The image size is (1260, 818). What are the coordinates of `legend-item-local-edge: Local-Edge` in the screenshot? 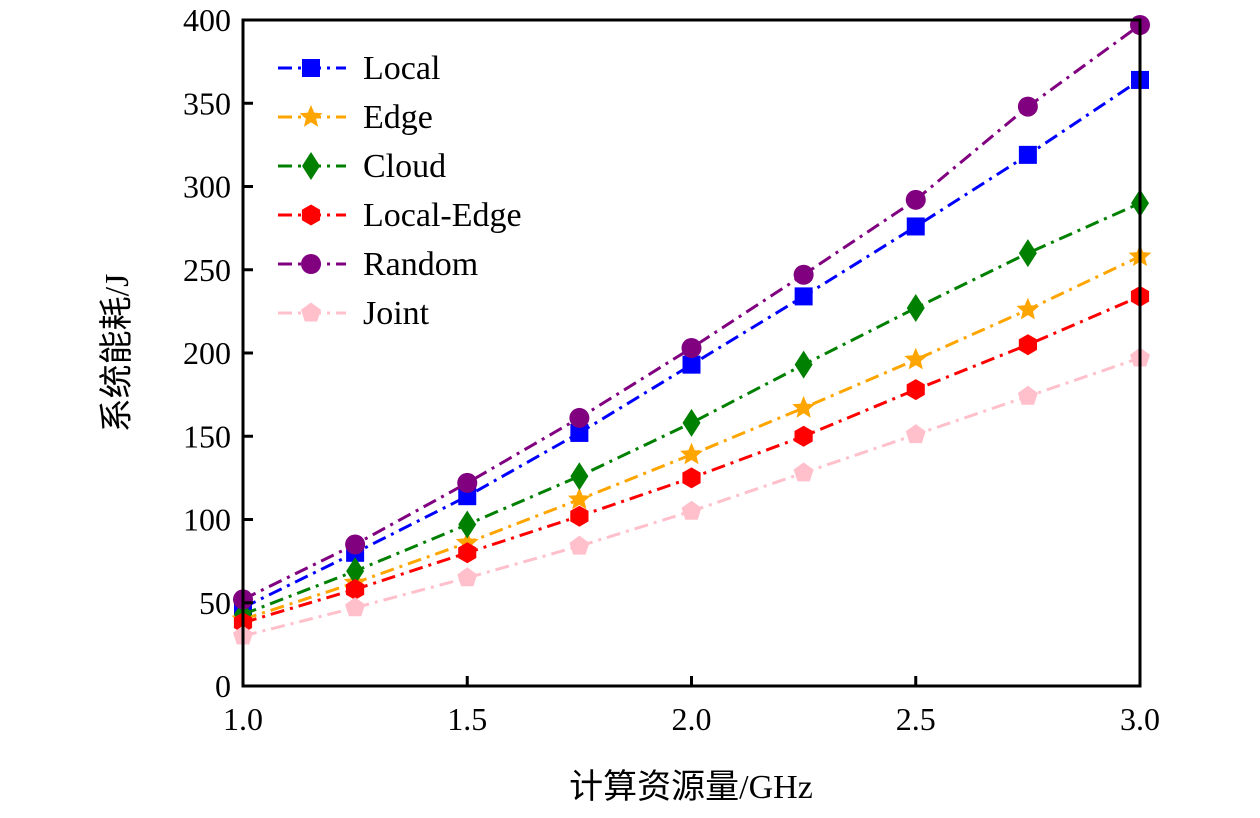 It's located at (400, 215).